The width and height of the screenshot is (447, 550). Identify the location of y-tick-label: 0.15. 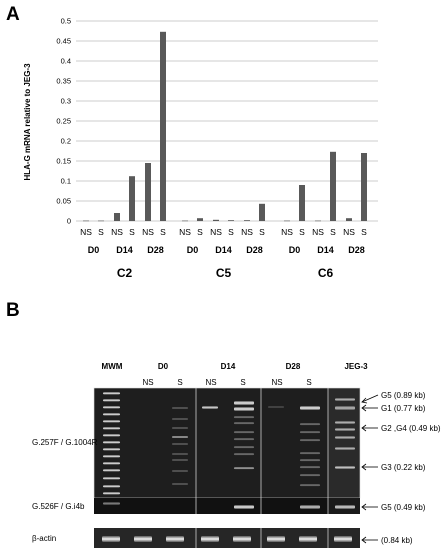
(63, 161).